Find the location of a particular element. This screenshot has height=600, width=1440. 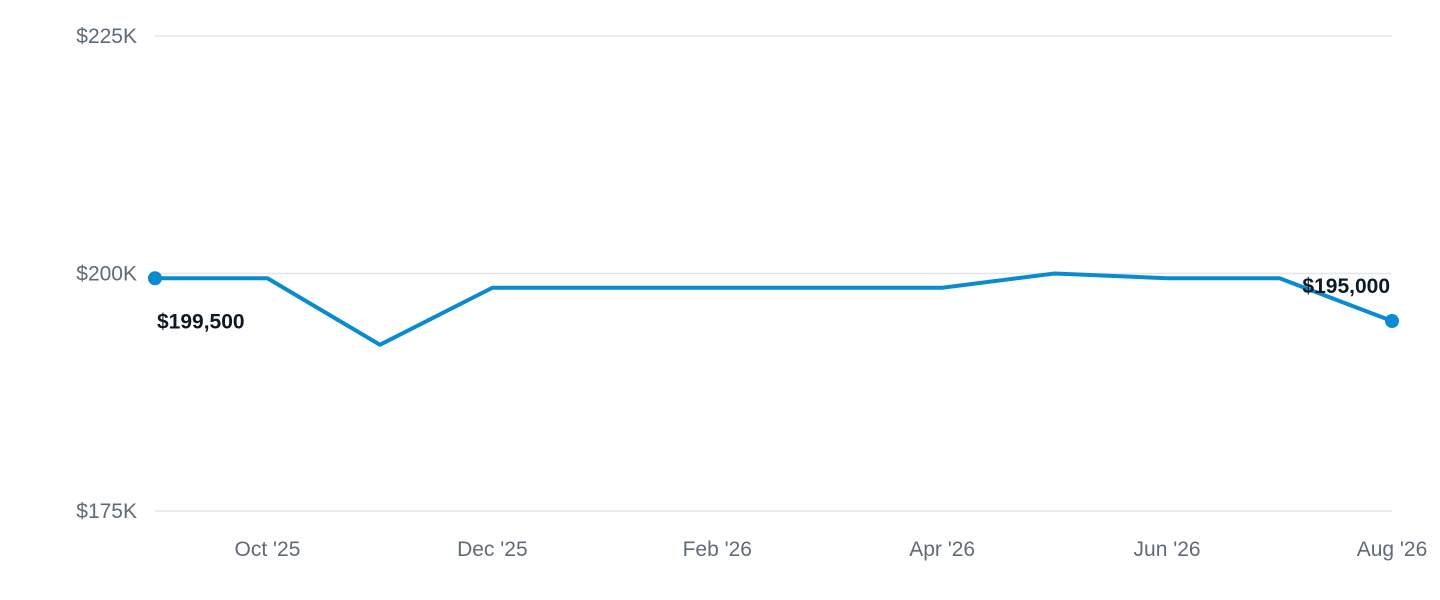

y-tick-label: $225K is located at coordinates (106, 36).